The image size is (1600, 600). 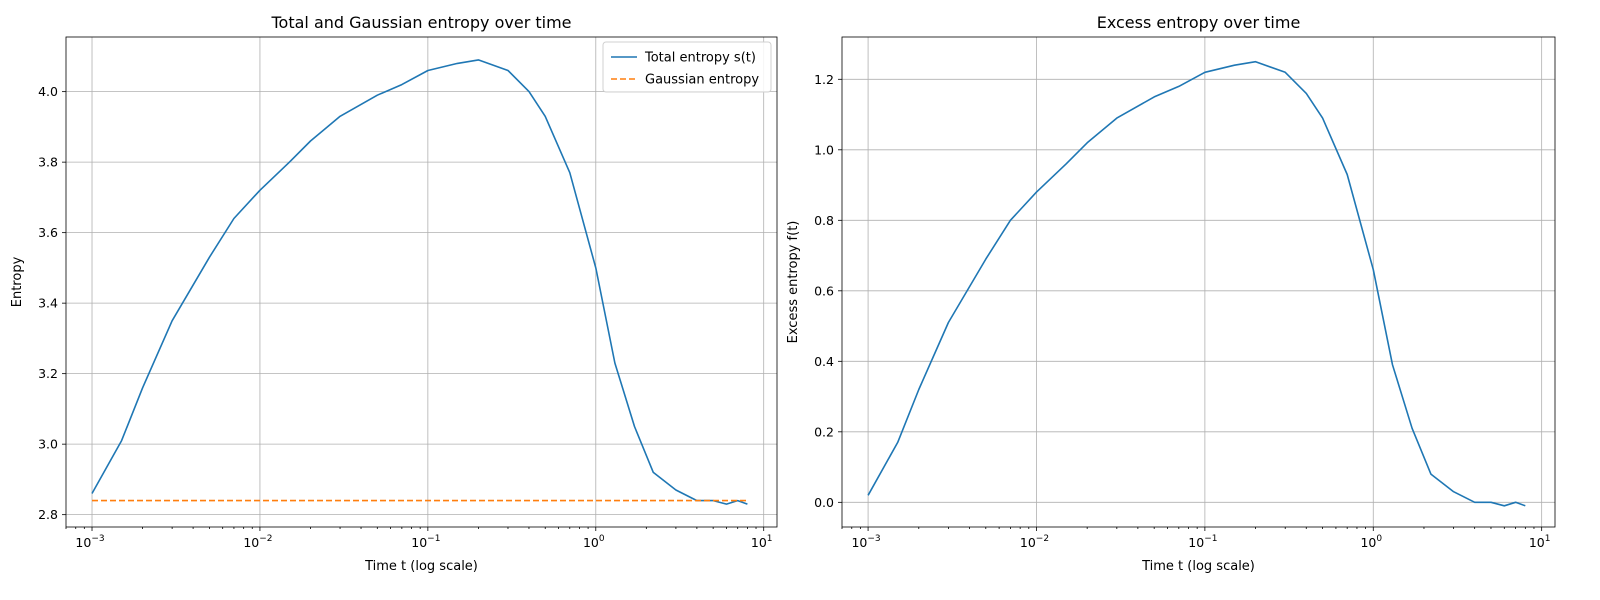 I want to click on y-tick-label: 0.4, so click(x=824, y=361).